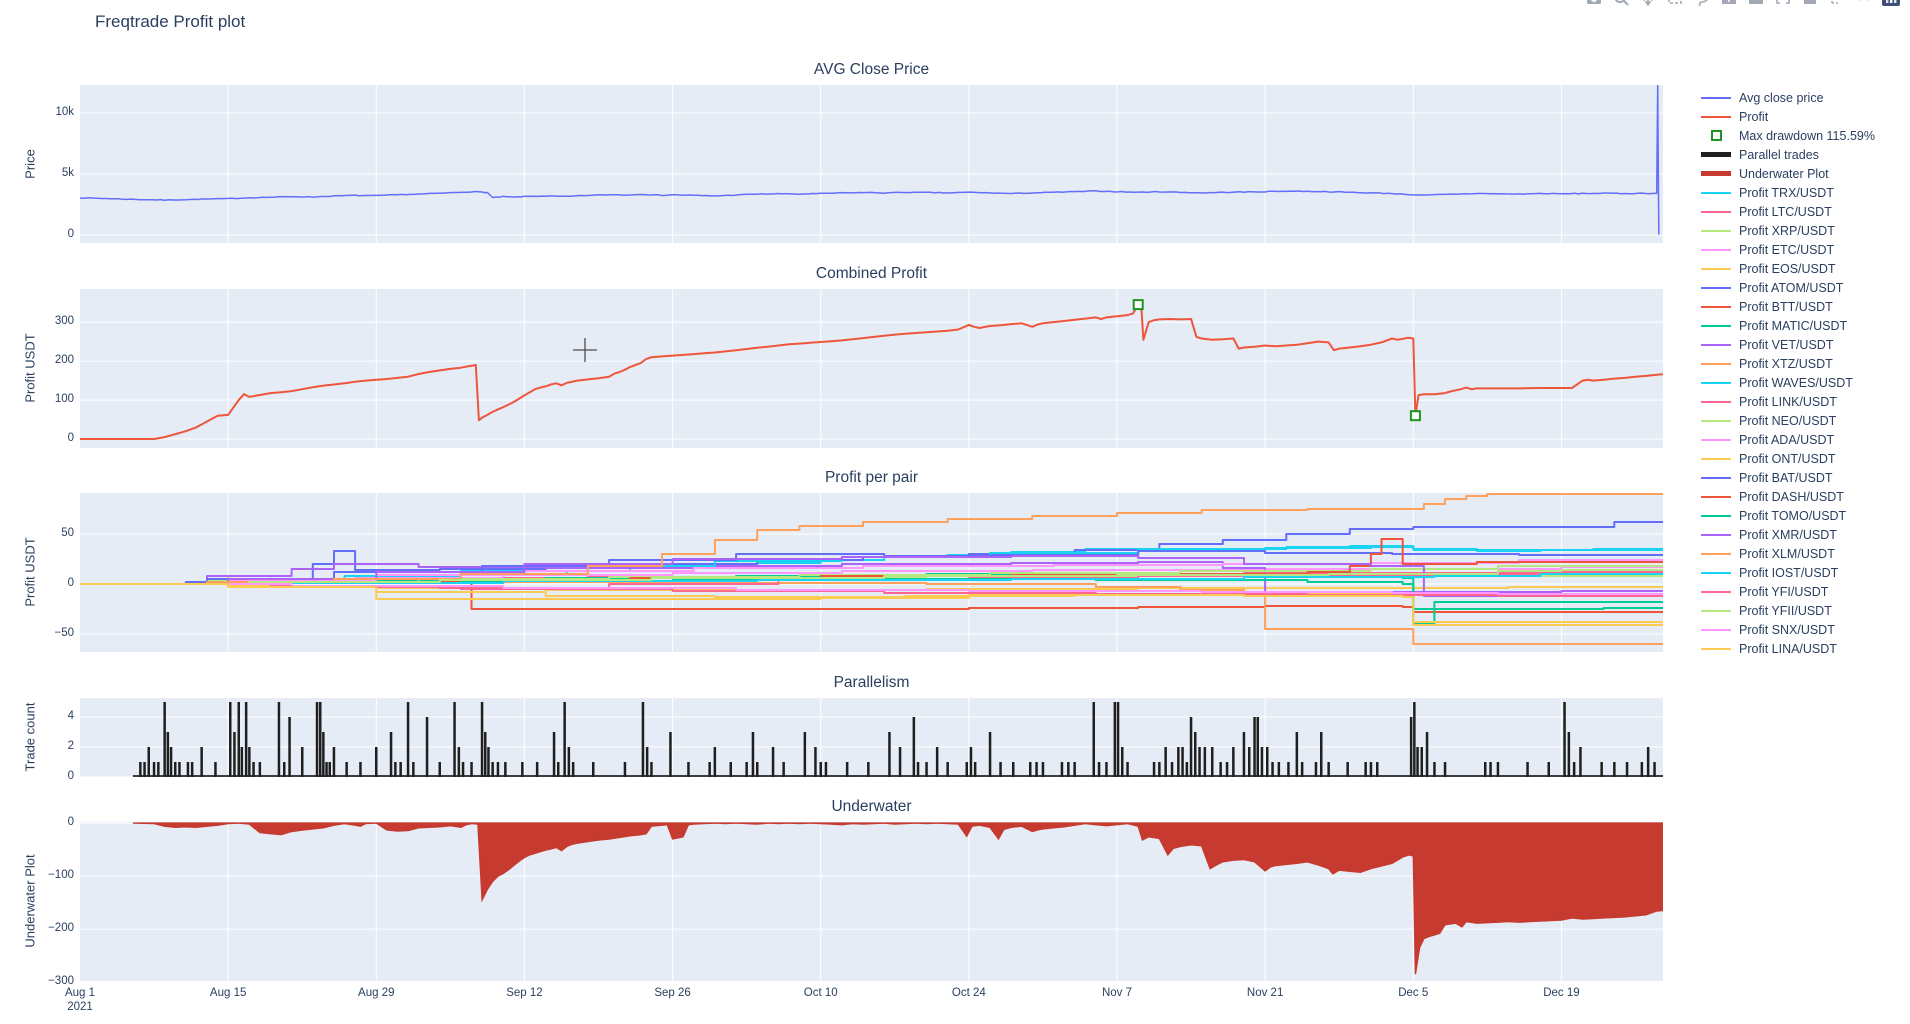 The width and height of the screenshot is (1910, 1024). Describe the element at coordinates (1788, 458) in the screenshot. I see `legend-item-profit-ont-usdt: Profit ONT/USDT` at that location.